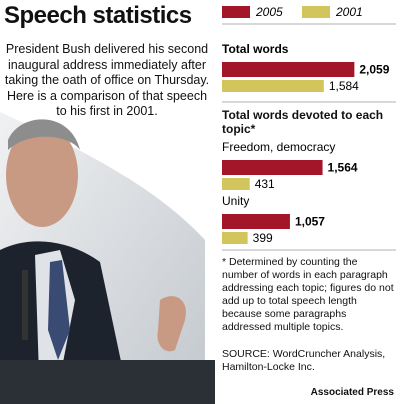 This screenshot has height=404, width=400. Describe the element at coordinates (310, 222) in the screenshot. I see `value-label: 1,057` at that location.